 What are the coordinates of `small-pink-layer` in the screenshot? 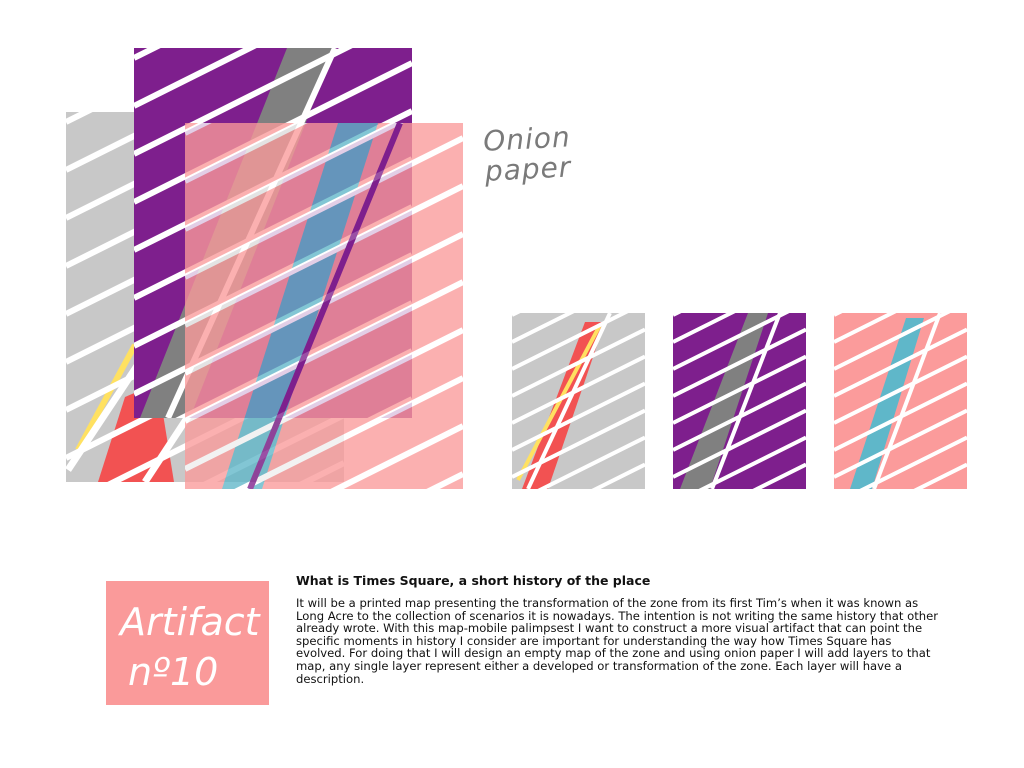 It's located at (900, 336).